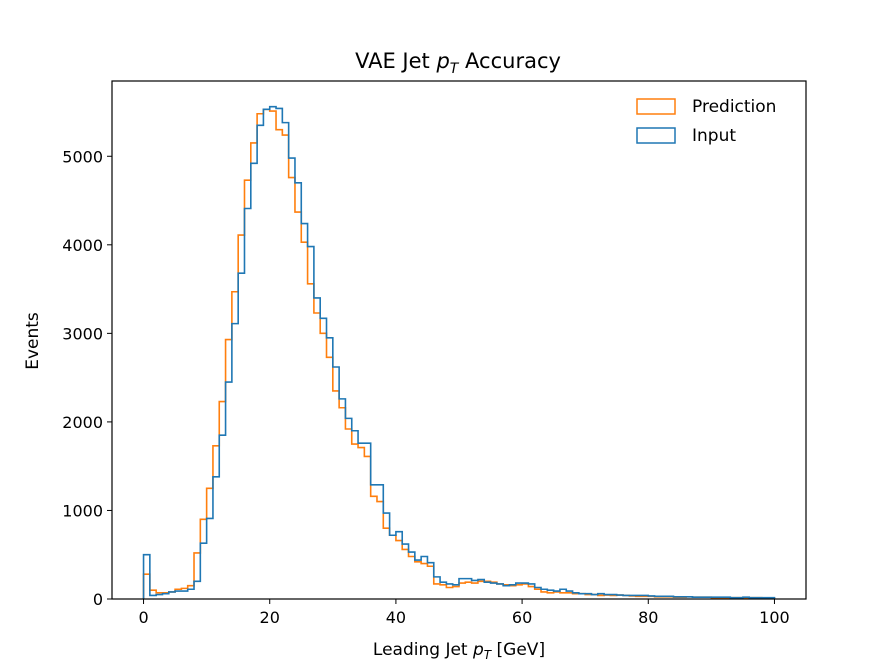  What do you see at coordinates (648, 617) in the screenshot?
I see `x-tick-label: 80` at bounding box center [648, 617].